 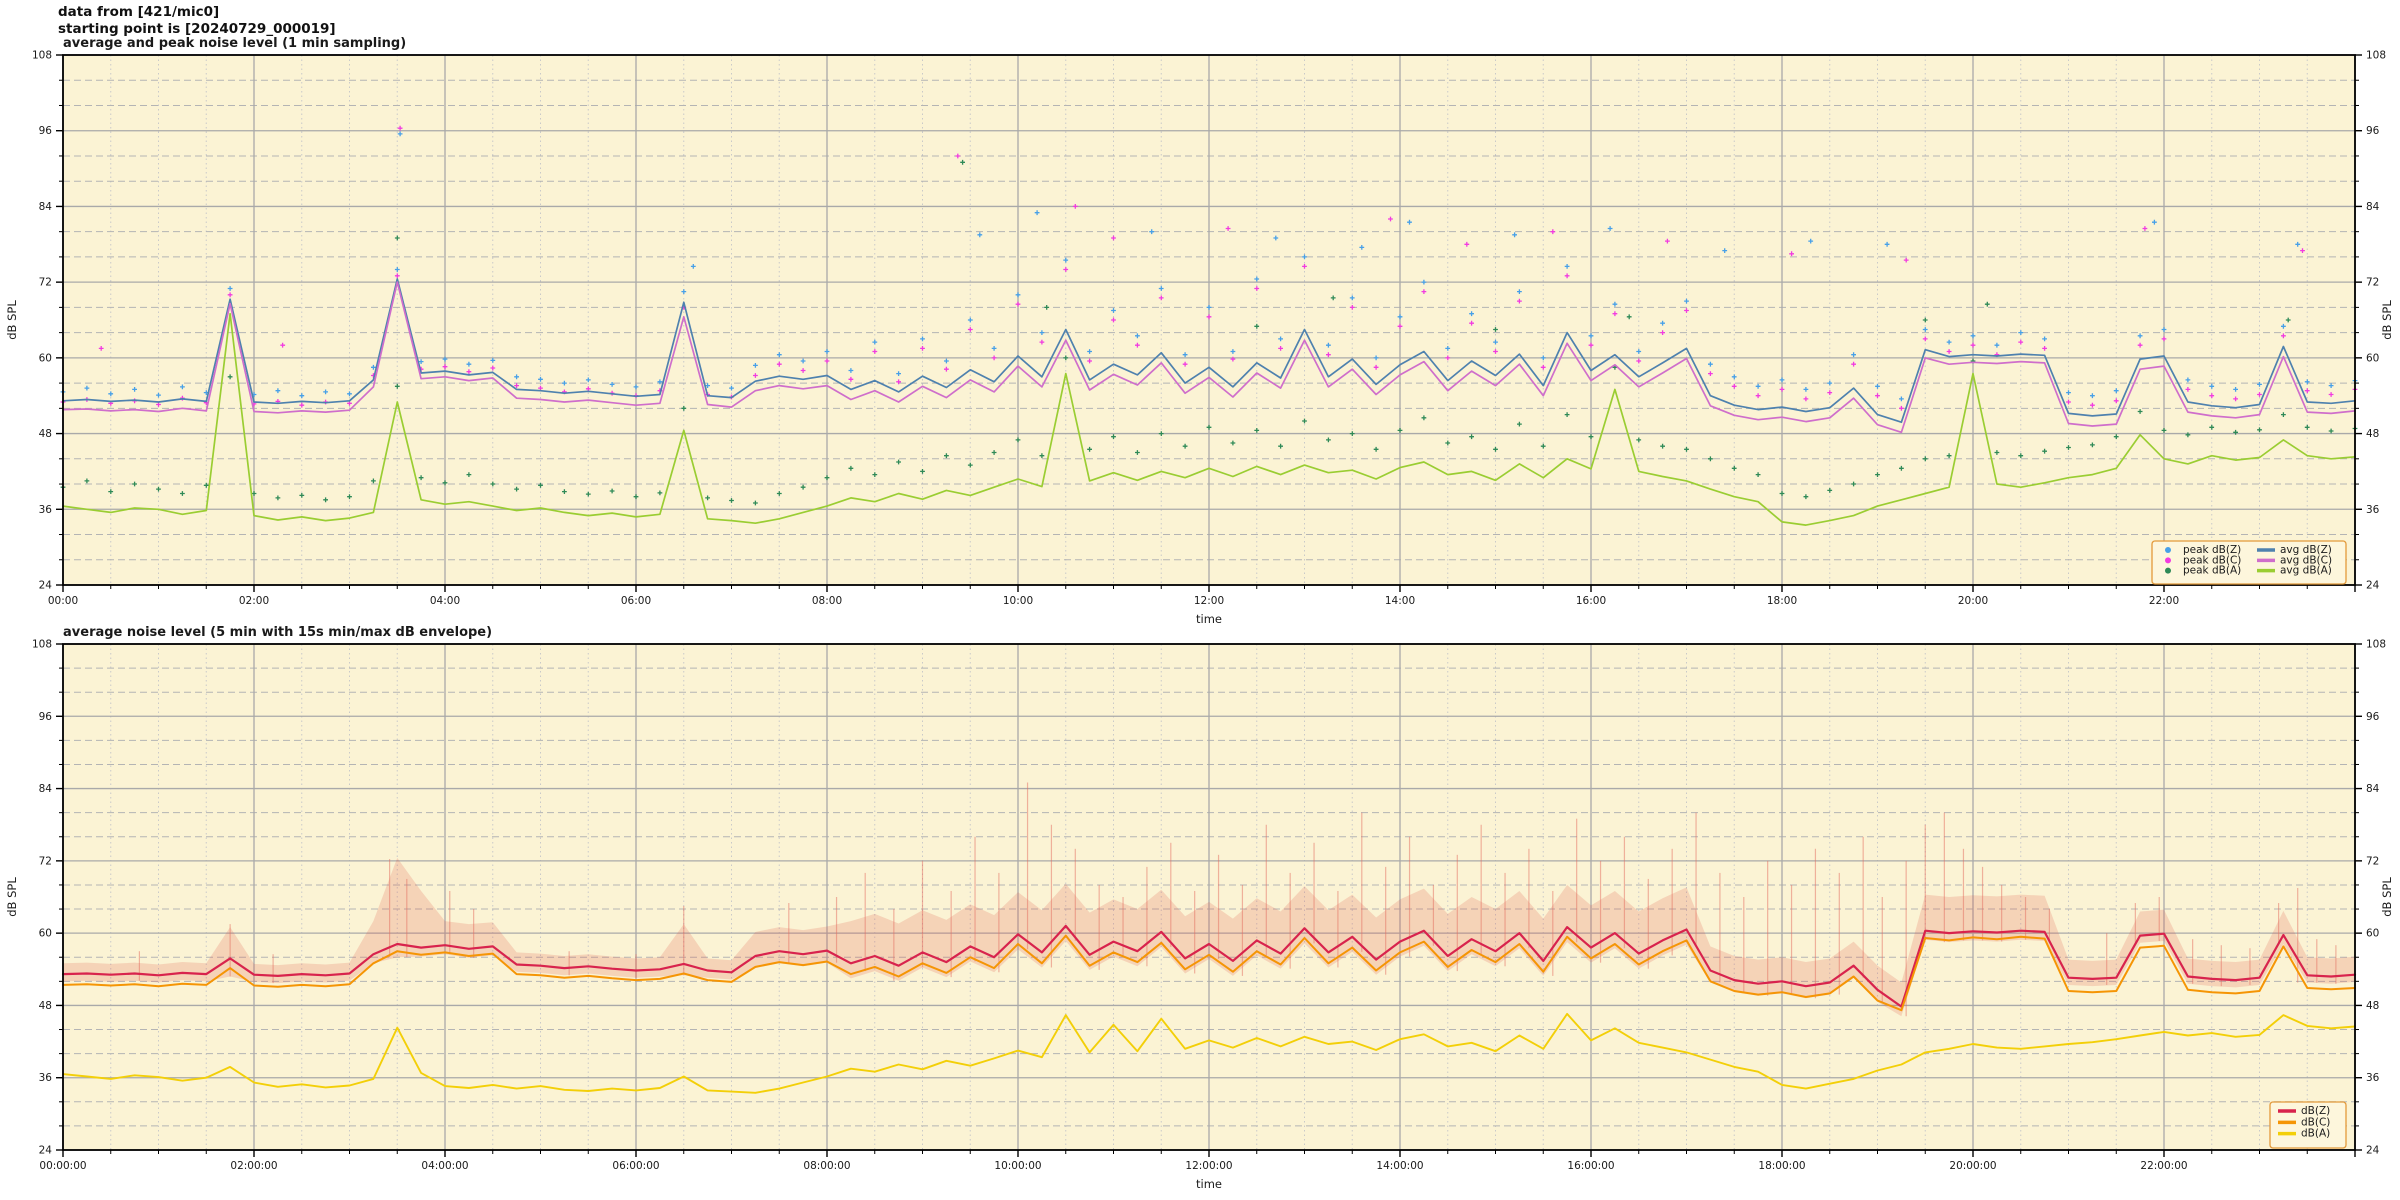 I want to click on x-tick-label: 02:00, so click(x=254, y=601).